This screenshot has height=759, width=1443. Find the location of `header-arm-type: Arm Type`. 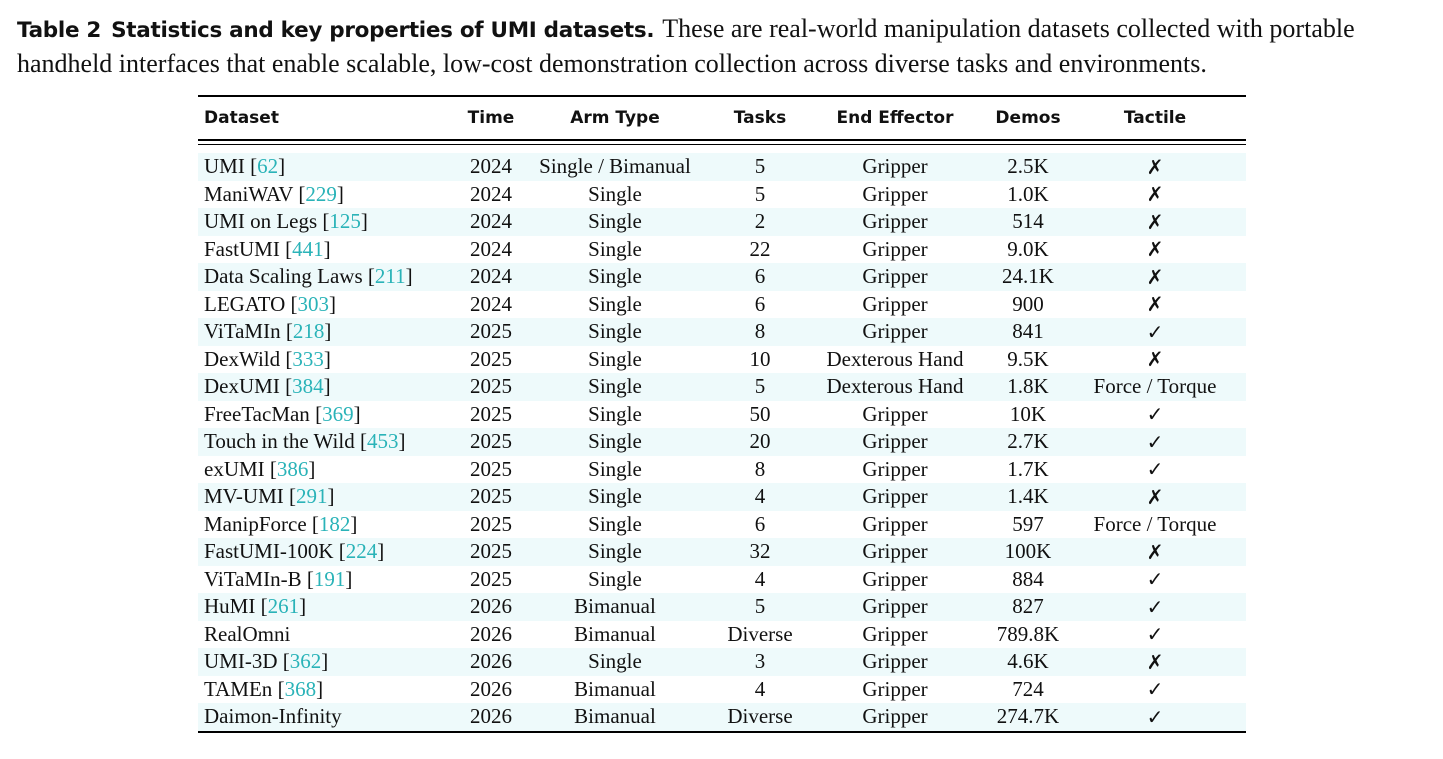

header-arm-type: Arm Type is located at coordinates (615, 118).